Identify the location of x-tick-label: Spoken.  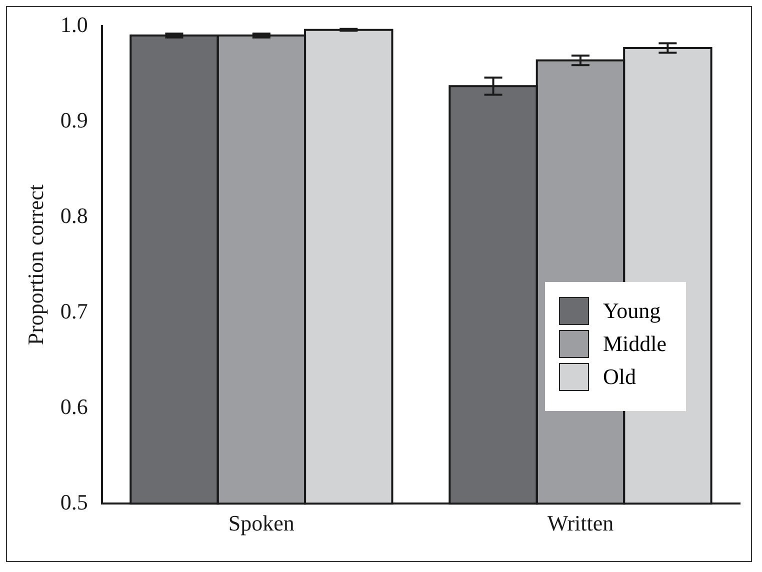
(261, 523).